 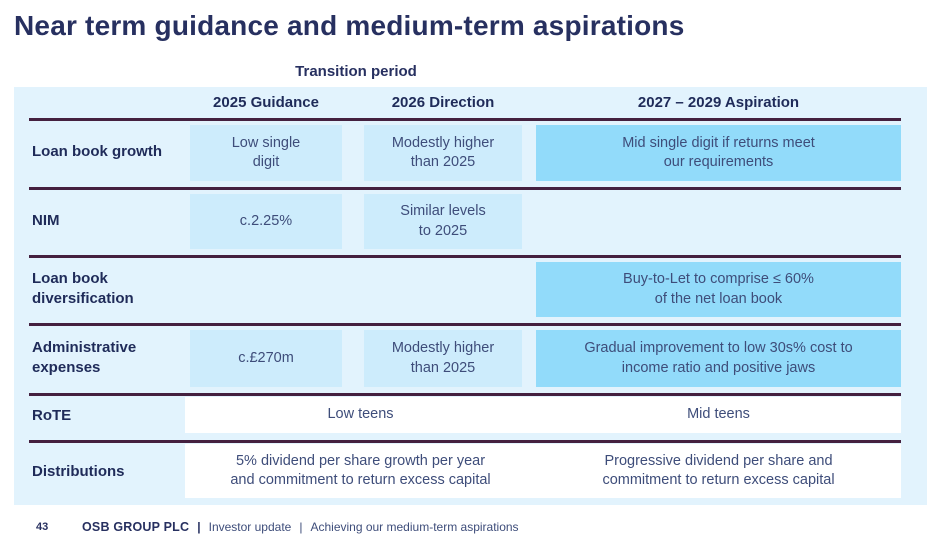 I want to click on cell-rote-aspiration: Mid teens, so click(x=718, y=415).